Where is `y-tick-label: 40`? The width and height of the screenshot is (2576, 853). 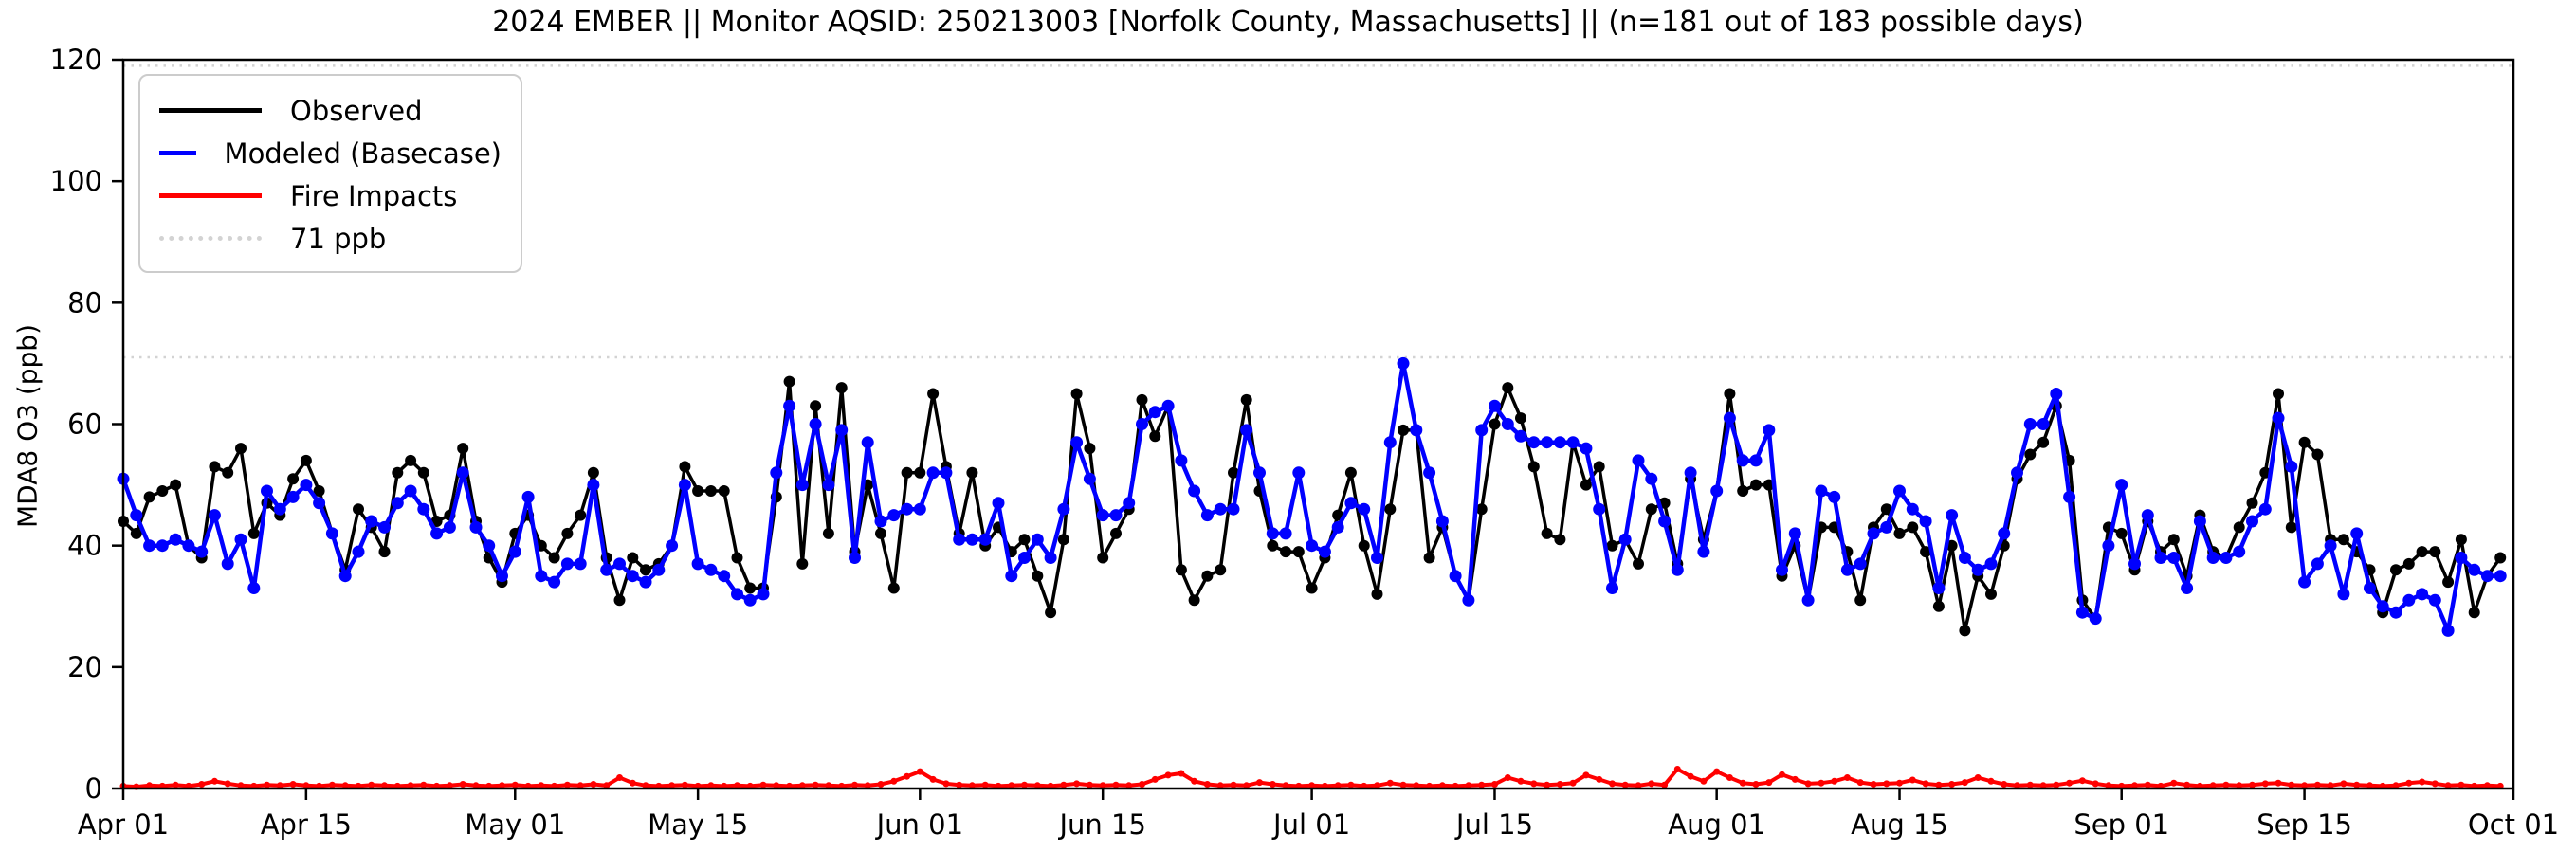 y-tick-label: 40 is located at coordinates (84, 546).